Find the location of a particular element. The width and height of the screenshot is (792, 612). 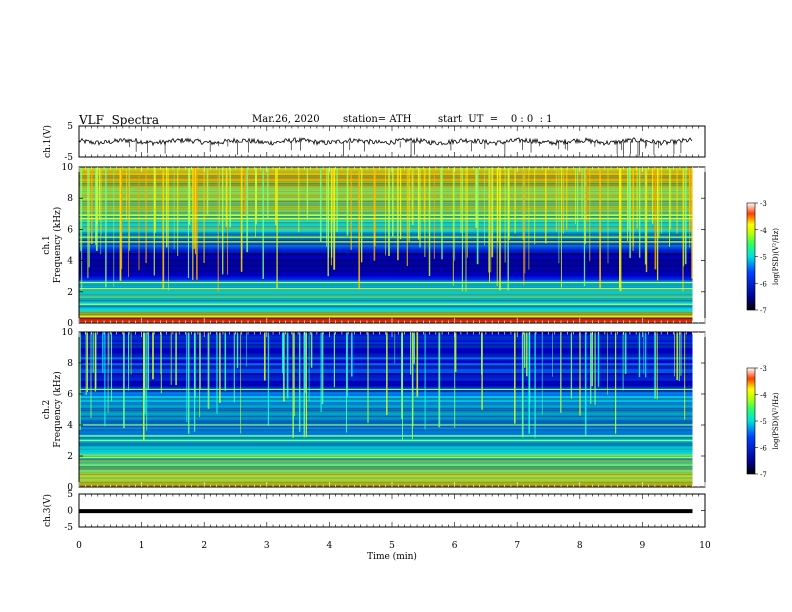

colorbar is located at coordinates (751, 421).